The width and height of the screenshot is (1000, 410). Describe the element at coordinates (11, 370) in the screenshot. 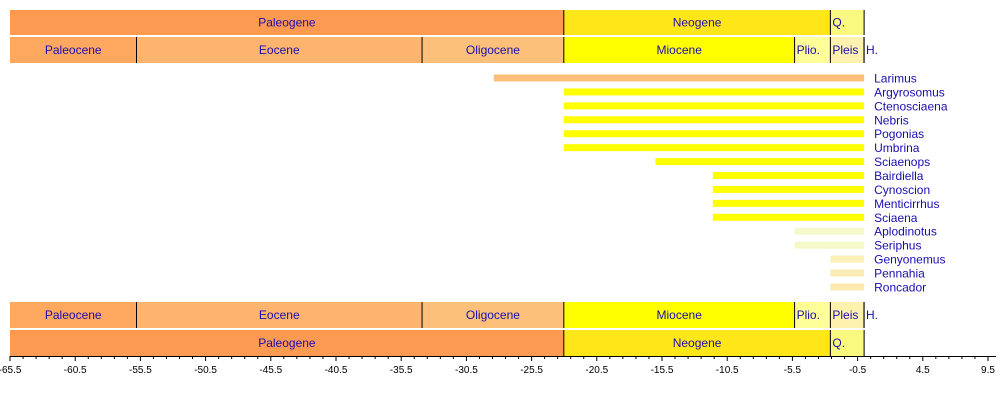

I see `x-tick-label: -65.5` at that location.